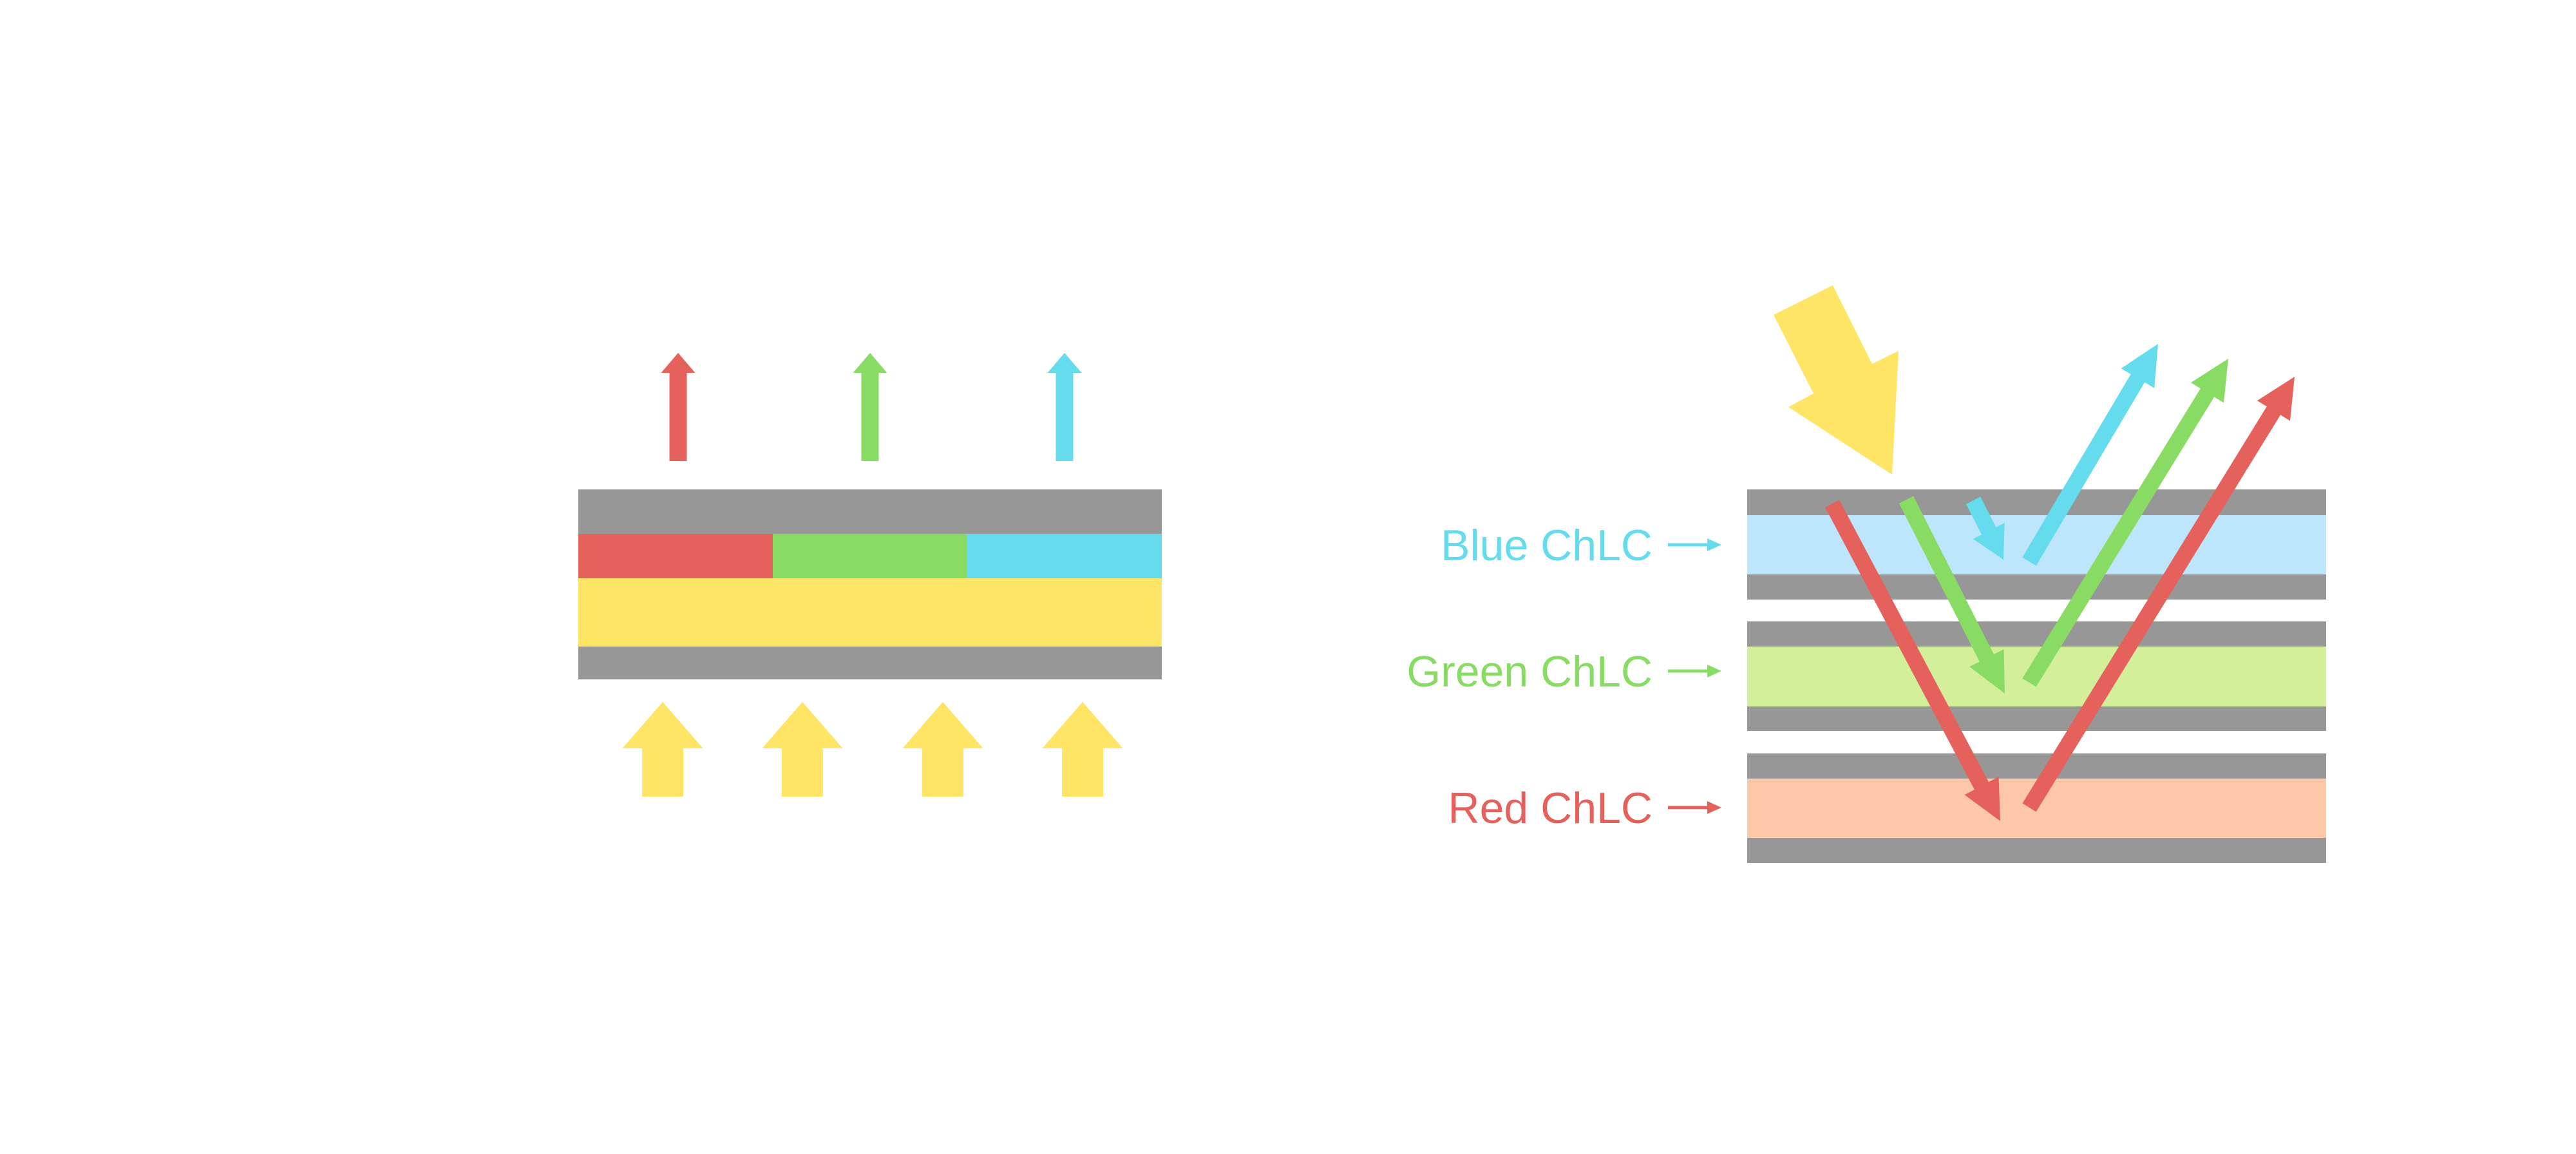  What do you see at coordinates (1985, 528) in the screenshot?
I see `blue-incident-arrow-icon` at bounding box center [1985, 528].